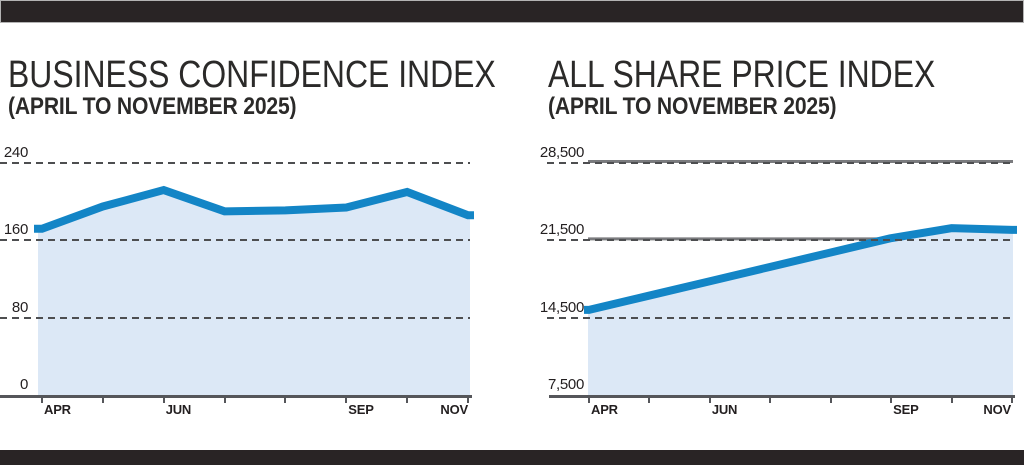  Describe the element at coordinates (800, 311) in the screenshot. I see `area-fill` at that location.